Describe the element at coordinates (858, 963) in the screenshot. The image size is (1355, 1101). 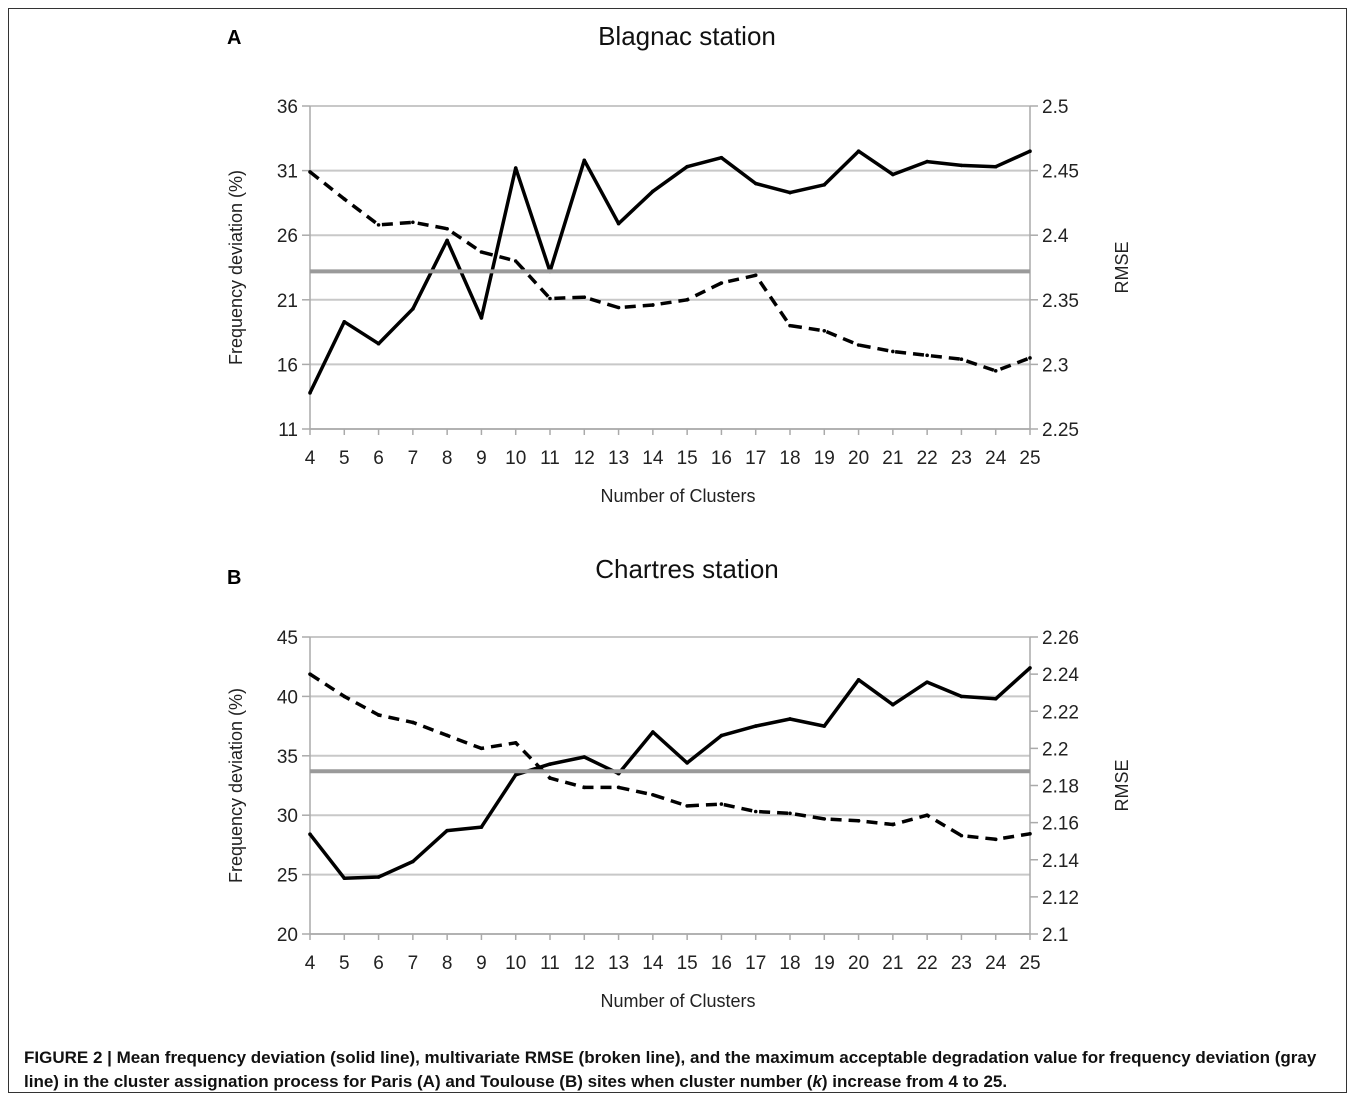
I see `x-tick-label: 20` at that location.